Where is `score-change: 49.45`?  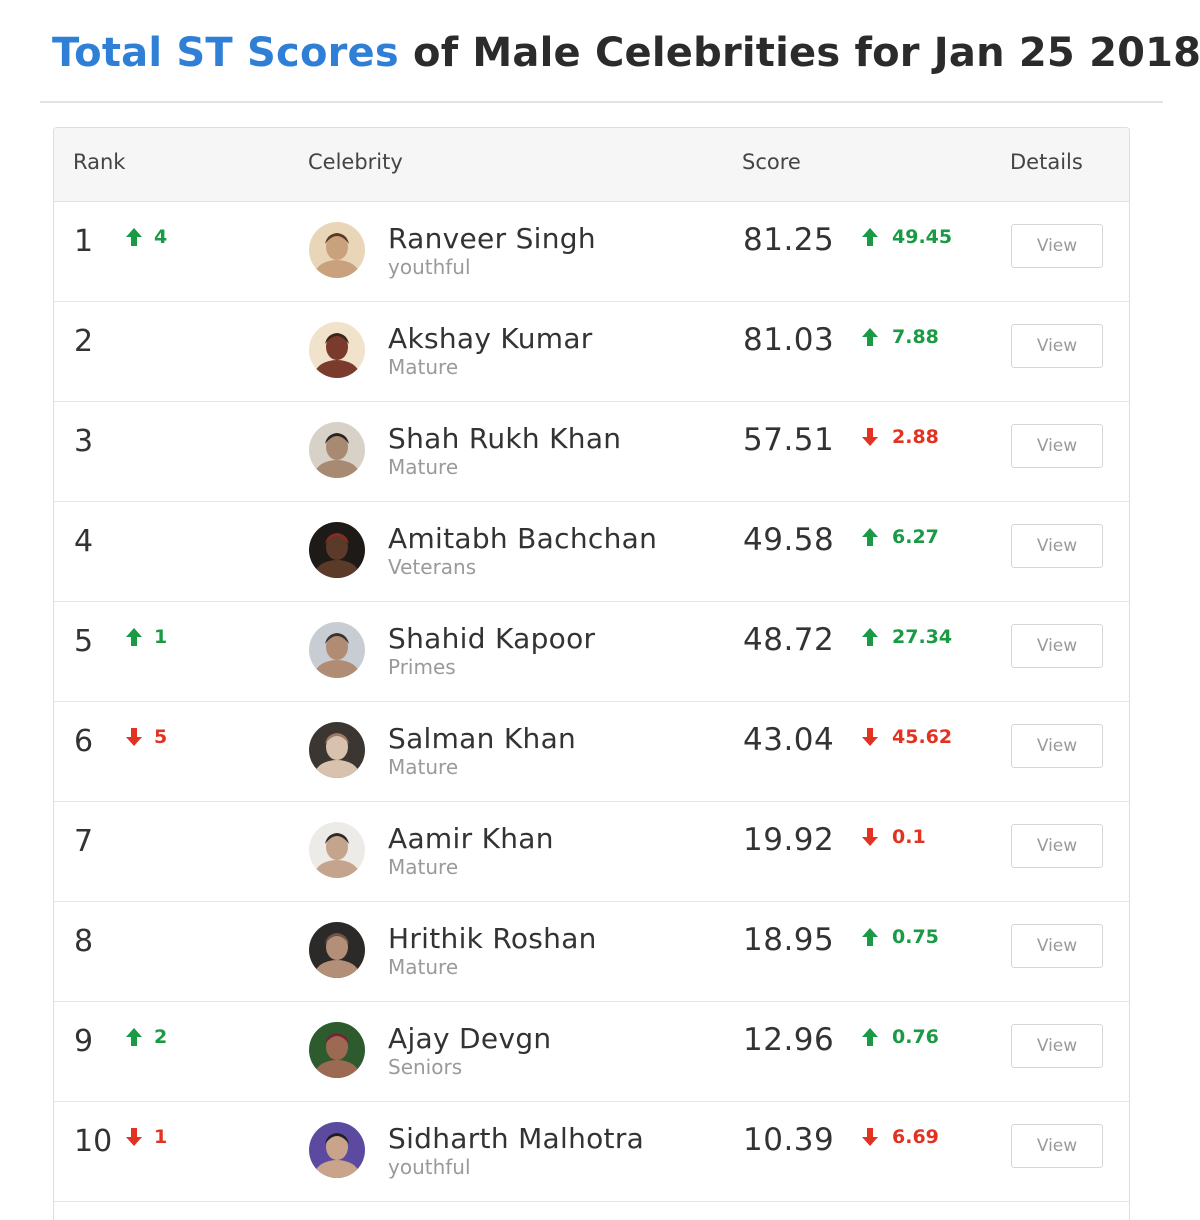
score-change: 49.45 is located at coordinates (906, 237).